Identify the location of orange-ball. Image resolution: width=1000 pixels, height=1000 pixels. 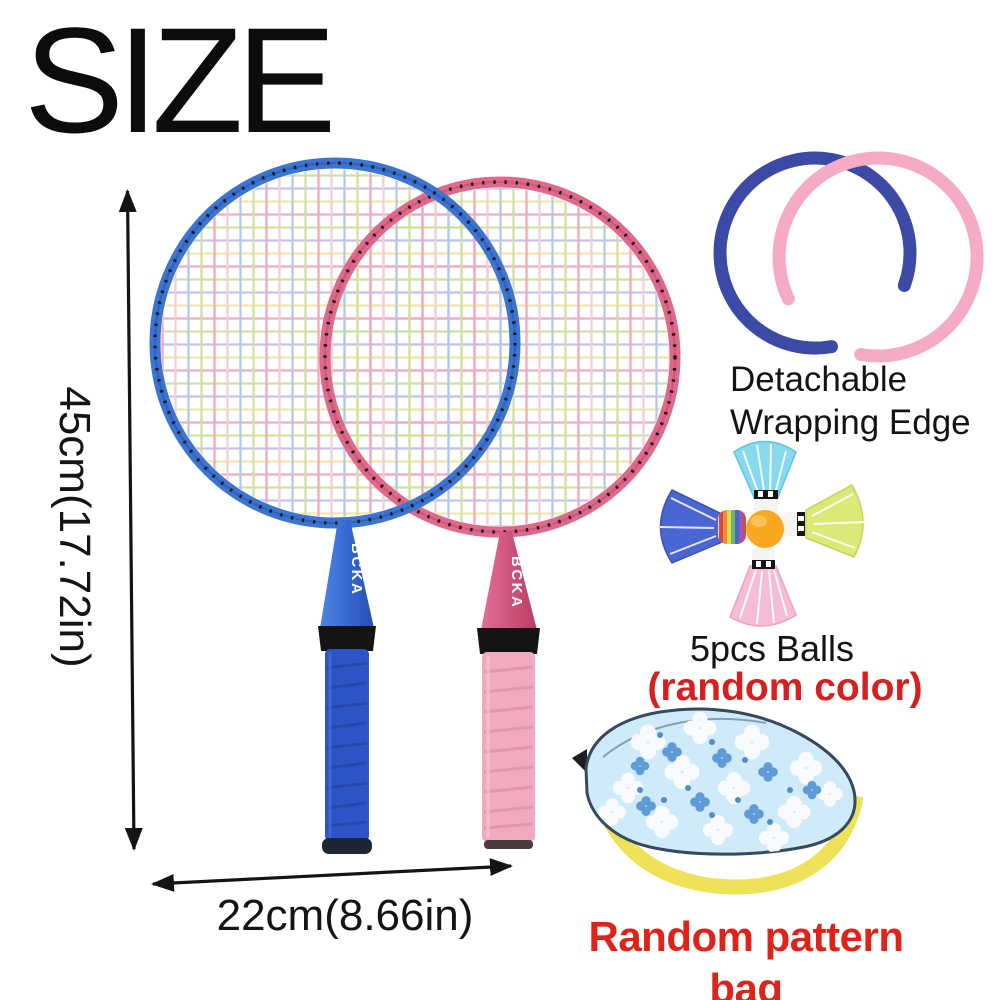
(765, 529).